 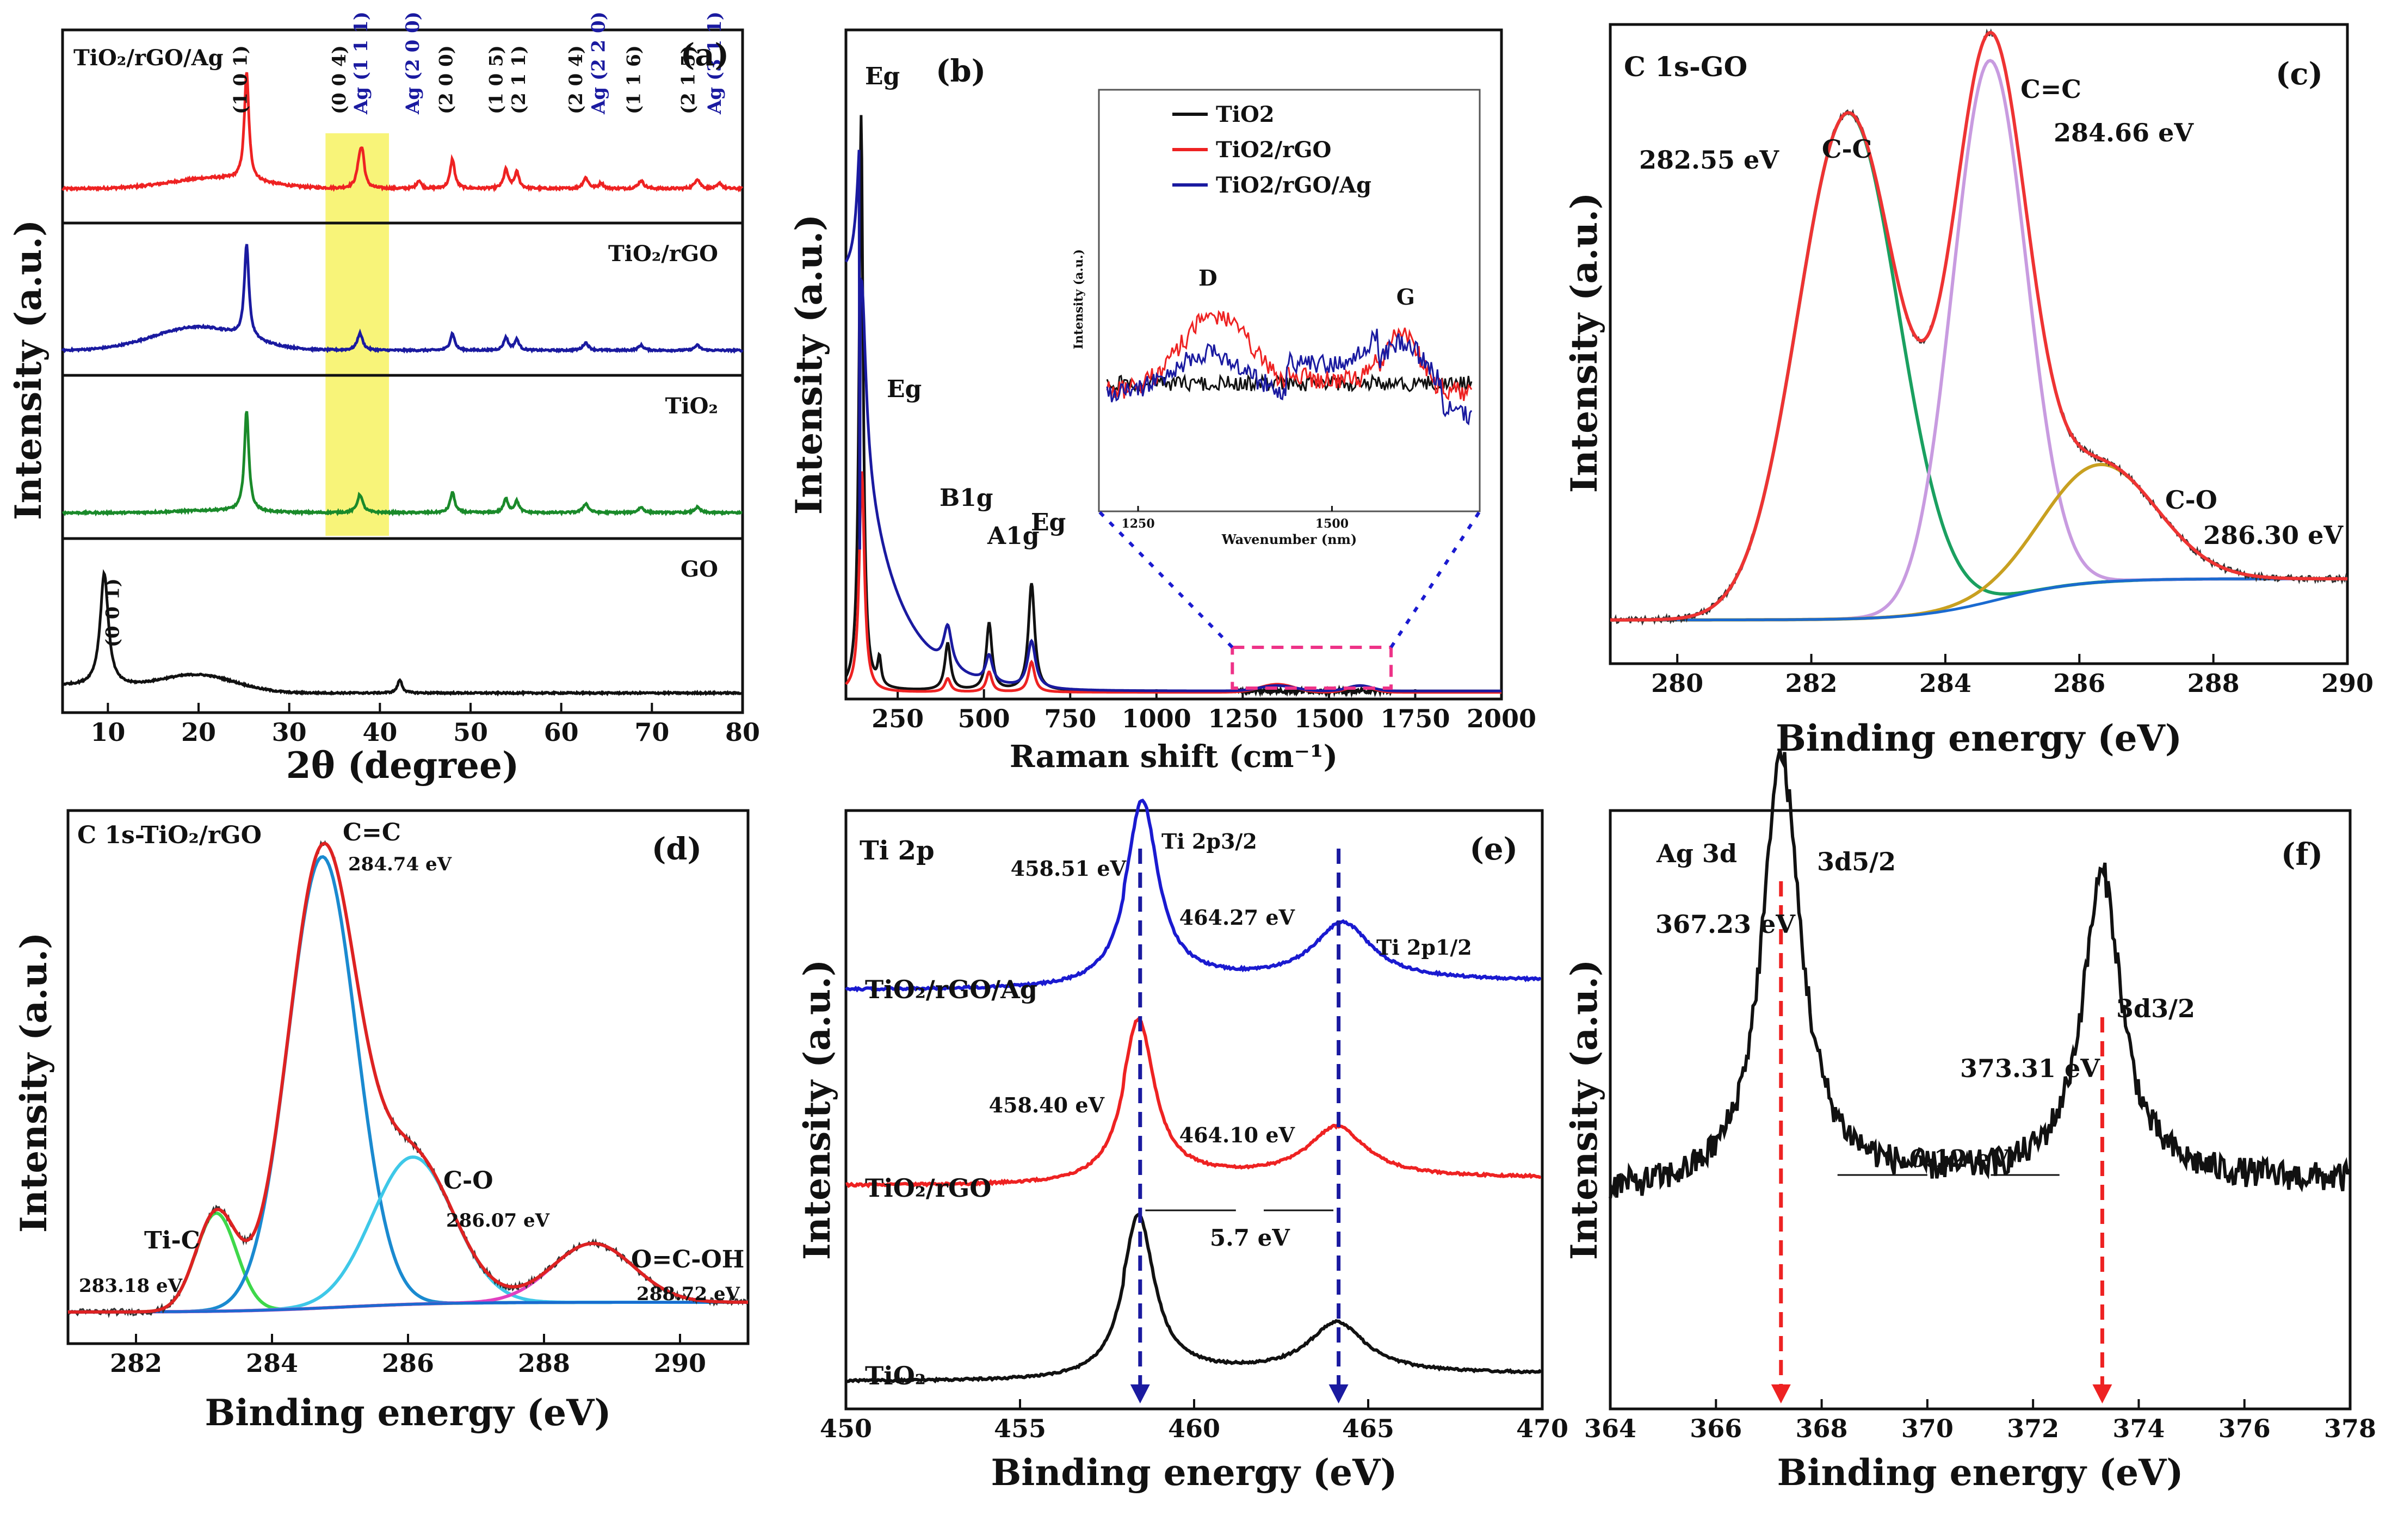 I want to click on panel-title: Ag 3d, so click(x=1696, y=853).